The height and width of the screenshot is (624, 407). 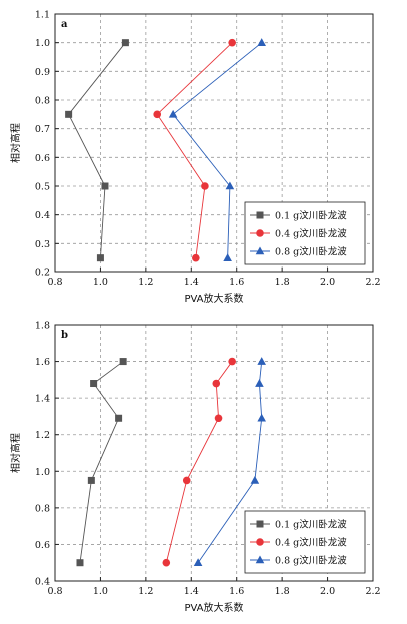 What do you see at coordinates (42, 362) in the screenshot?
I see `y-tick-label: 1.6` at bounding box center [42, 362].